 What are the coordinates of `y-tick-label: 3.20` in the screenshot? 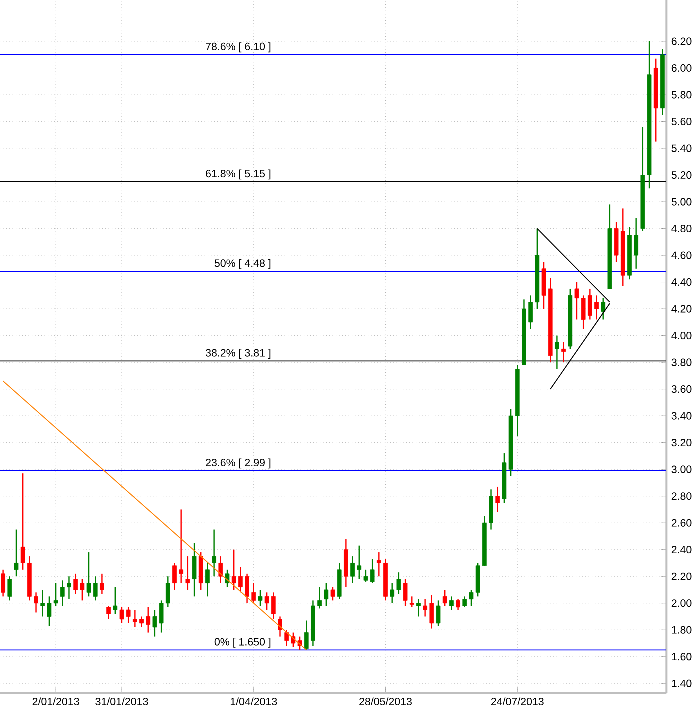 It's located at (682, 443).